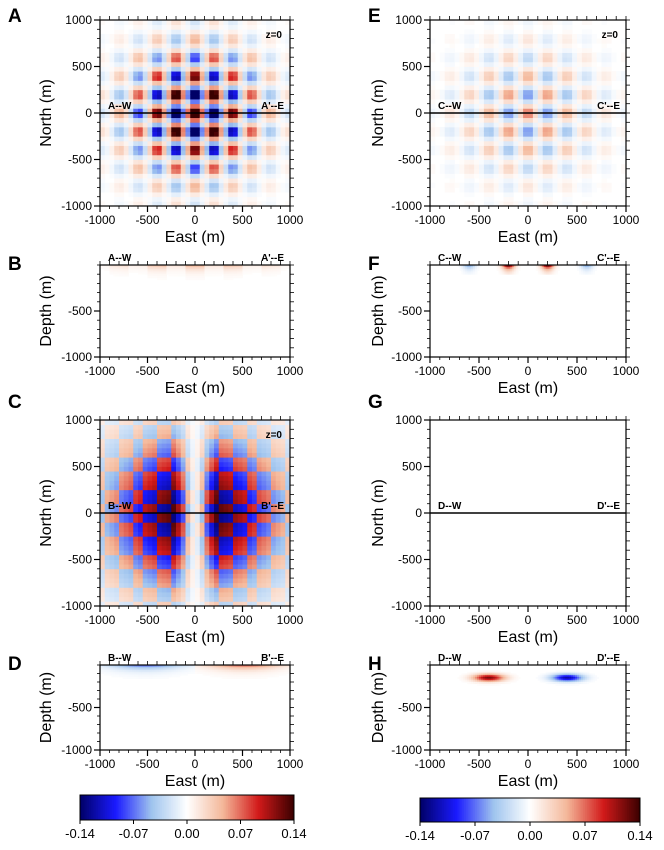 Image resolution: width=664 pixels, height=850 pixels. What do you see at coordinates (80, 311) in the screenshot?
I see `y-tick-label: -500` at bounding box center [80, 311].